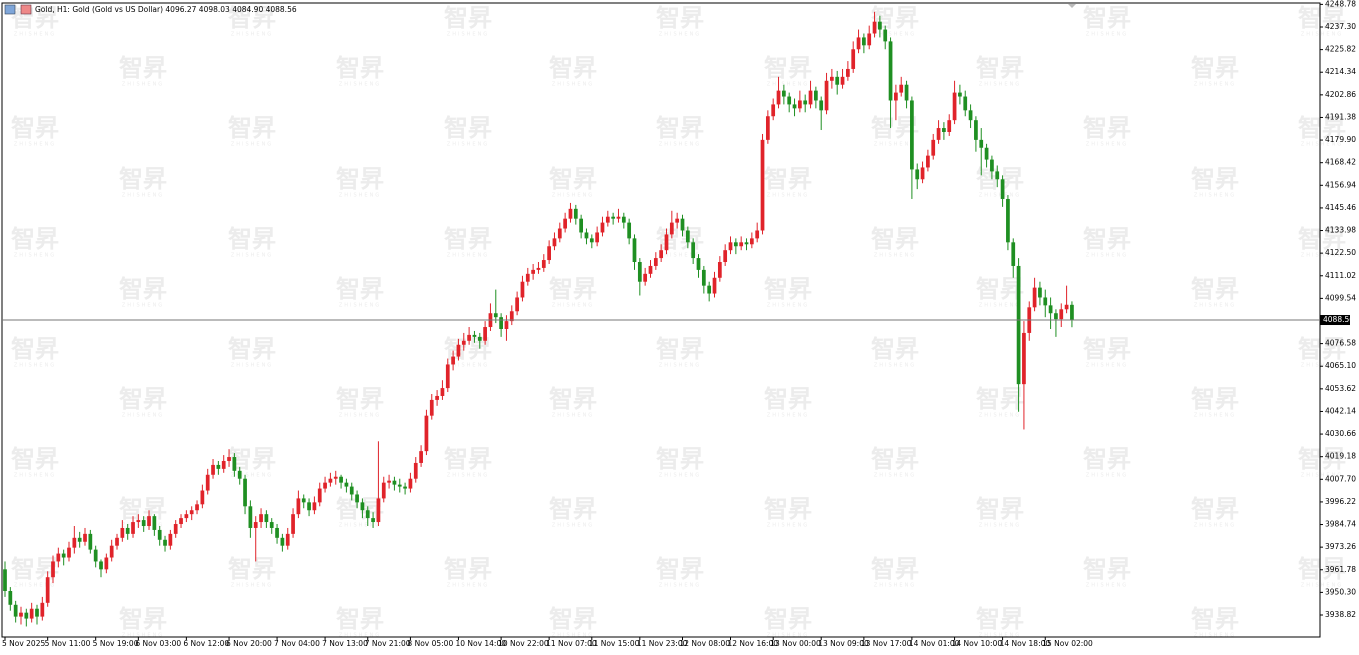  I want to click on y-tick-label: 4042.14, so click(1340, 410).